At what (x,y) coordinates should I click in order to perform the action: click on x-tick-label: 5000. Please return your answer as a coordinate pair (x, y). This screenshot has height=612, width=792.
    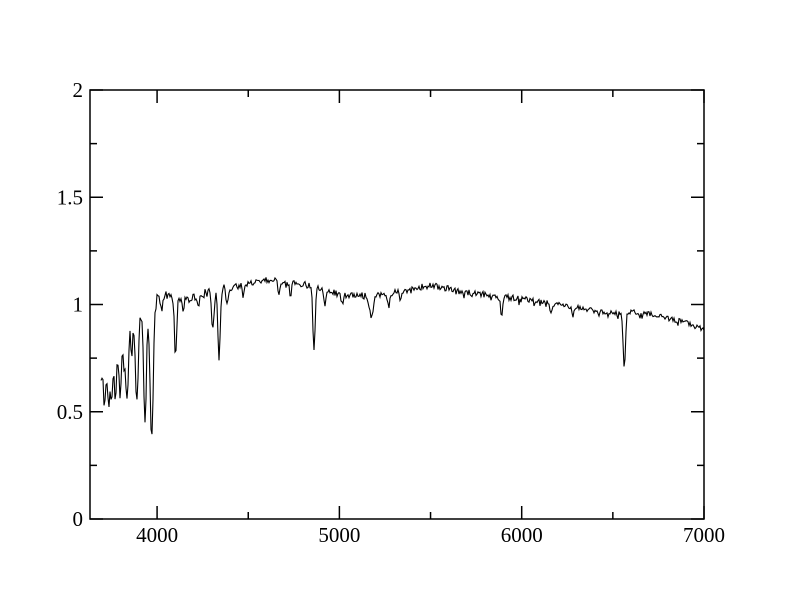
    Looking at the image, I should click on (339, 535).